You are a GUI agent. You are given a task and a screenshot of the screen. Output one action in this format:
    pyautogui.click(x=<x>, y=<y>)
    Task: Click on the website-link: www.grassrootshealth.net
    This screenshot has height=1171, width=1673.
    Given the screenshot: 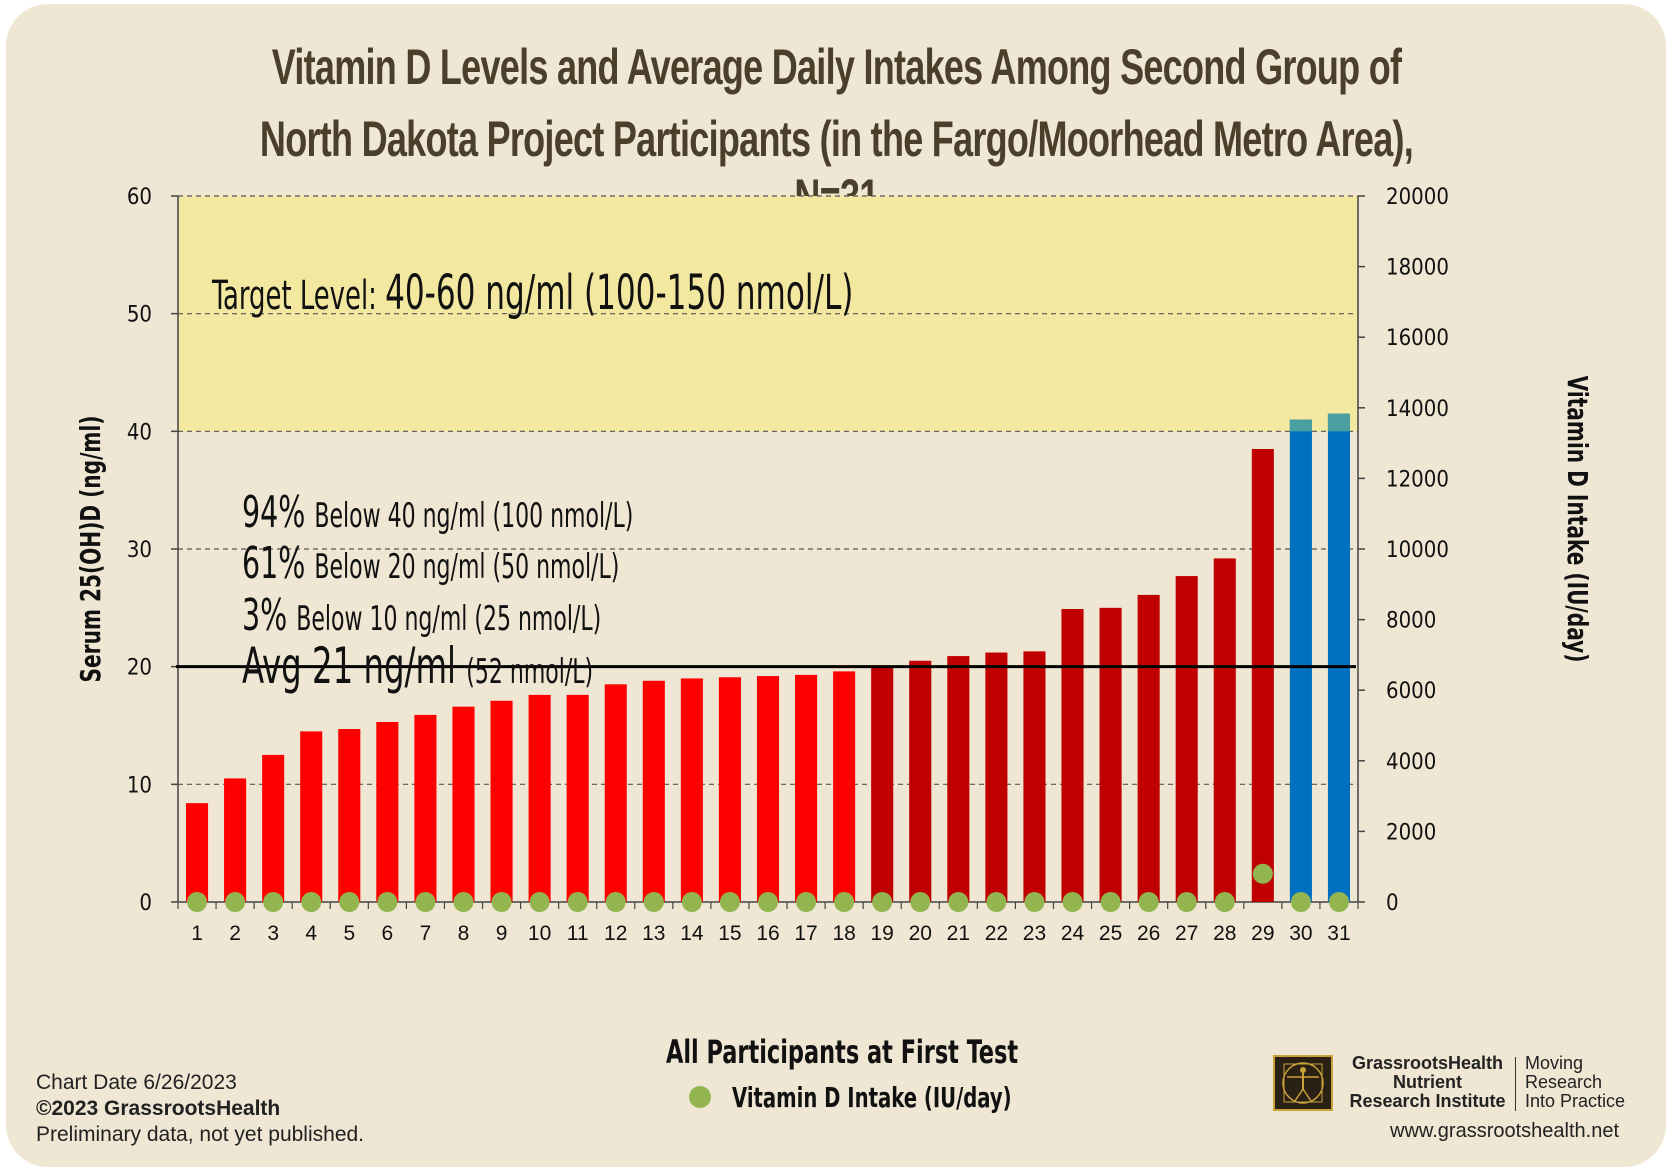 What is the action you would take?
    pyautogui.click(x=1505, y=1131)
    